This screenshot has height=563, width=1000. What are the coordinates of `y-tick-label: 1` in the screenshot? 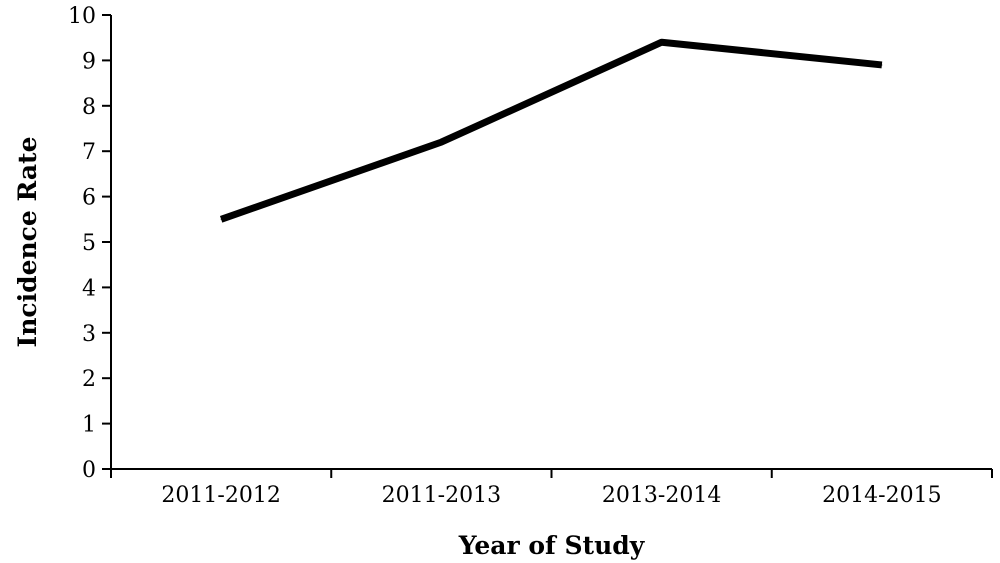 It's located at (89, 425).